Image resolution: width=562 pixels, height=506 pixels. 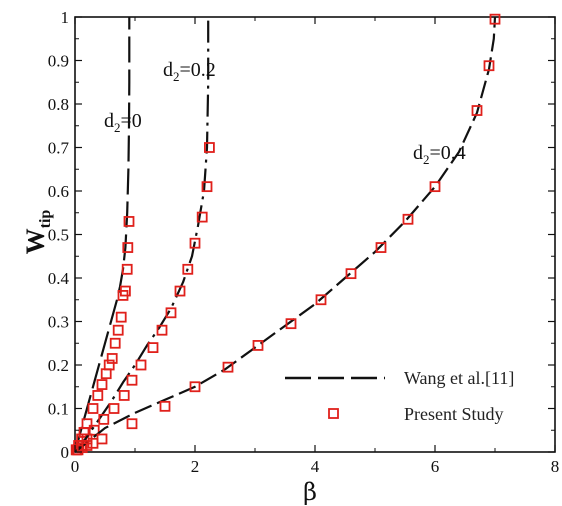 What do you see at coordinates (58, 235) in the screenshot?
I see `y-tick-label: 0.5` at bounding box center [58, 235].